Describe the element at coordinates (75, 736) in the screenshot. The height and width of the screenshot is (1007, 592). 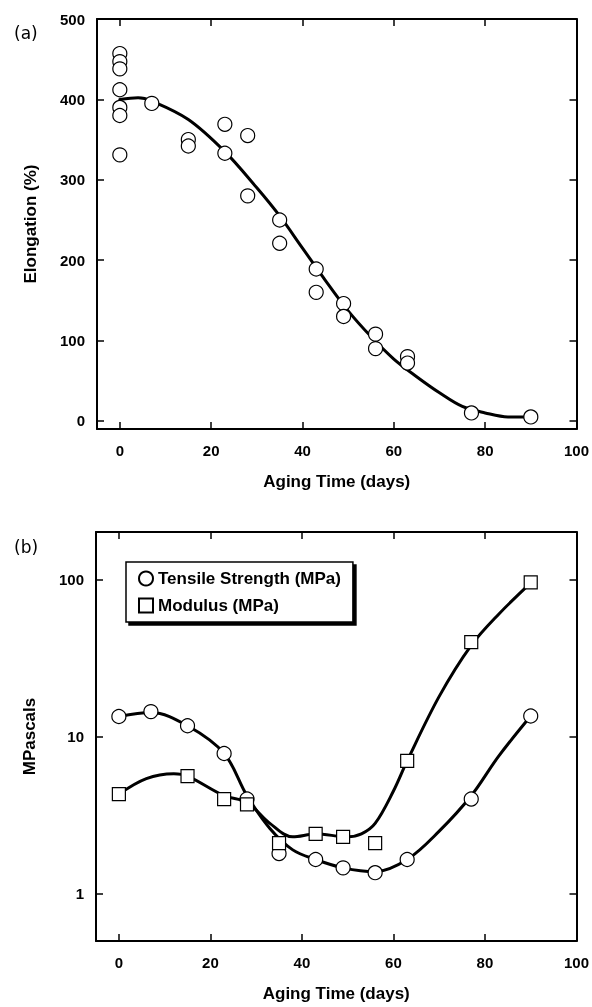
I see `y-tick-label: 10` at that location.